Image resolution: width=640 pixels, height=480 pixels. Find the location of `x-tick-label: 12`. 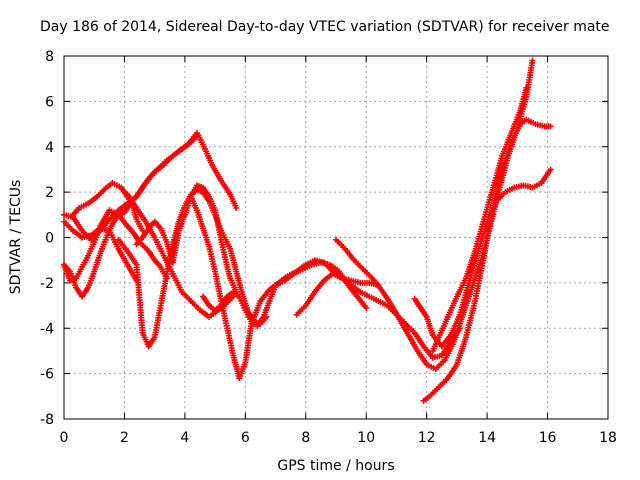

x-tick-label: 12 is located at coordinates (427, 438).